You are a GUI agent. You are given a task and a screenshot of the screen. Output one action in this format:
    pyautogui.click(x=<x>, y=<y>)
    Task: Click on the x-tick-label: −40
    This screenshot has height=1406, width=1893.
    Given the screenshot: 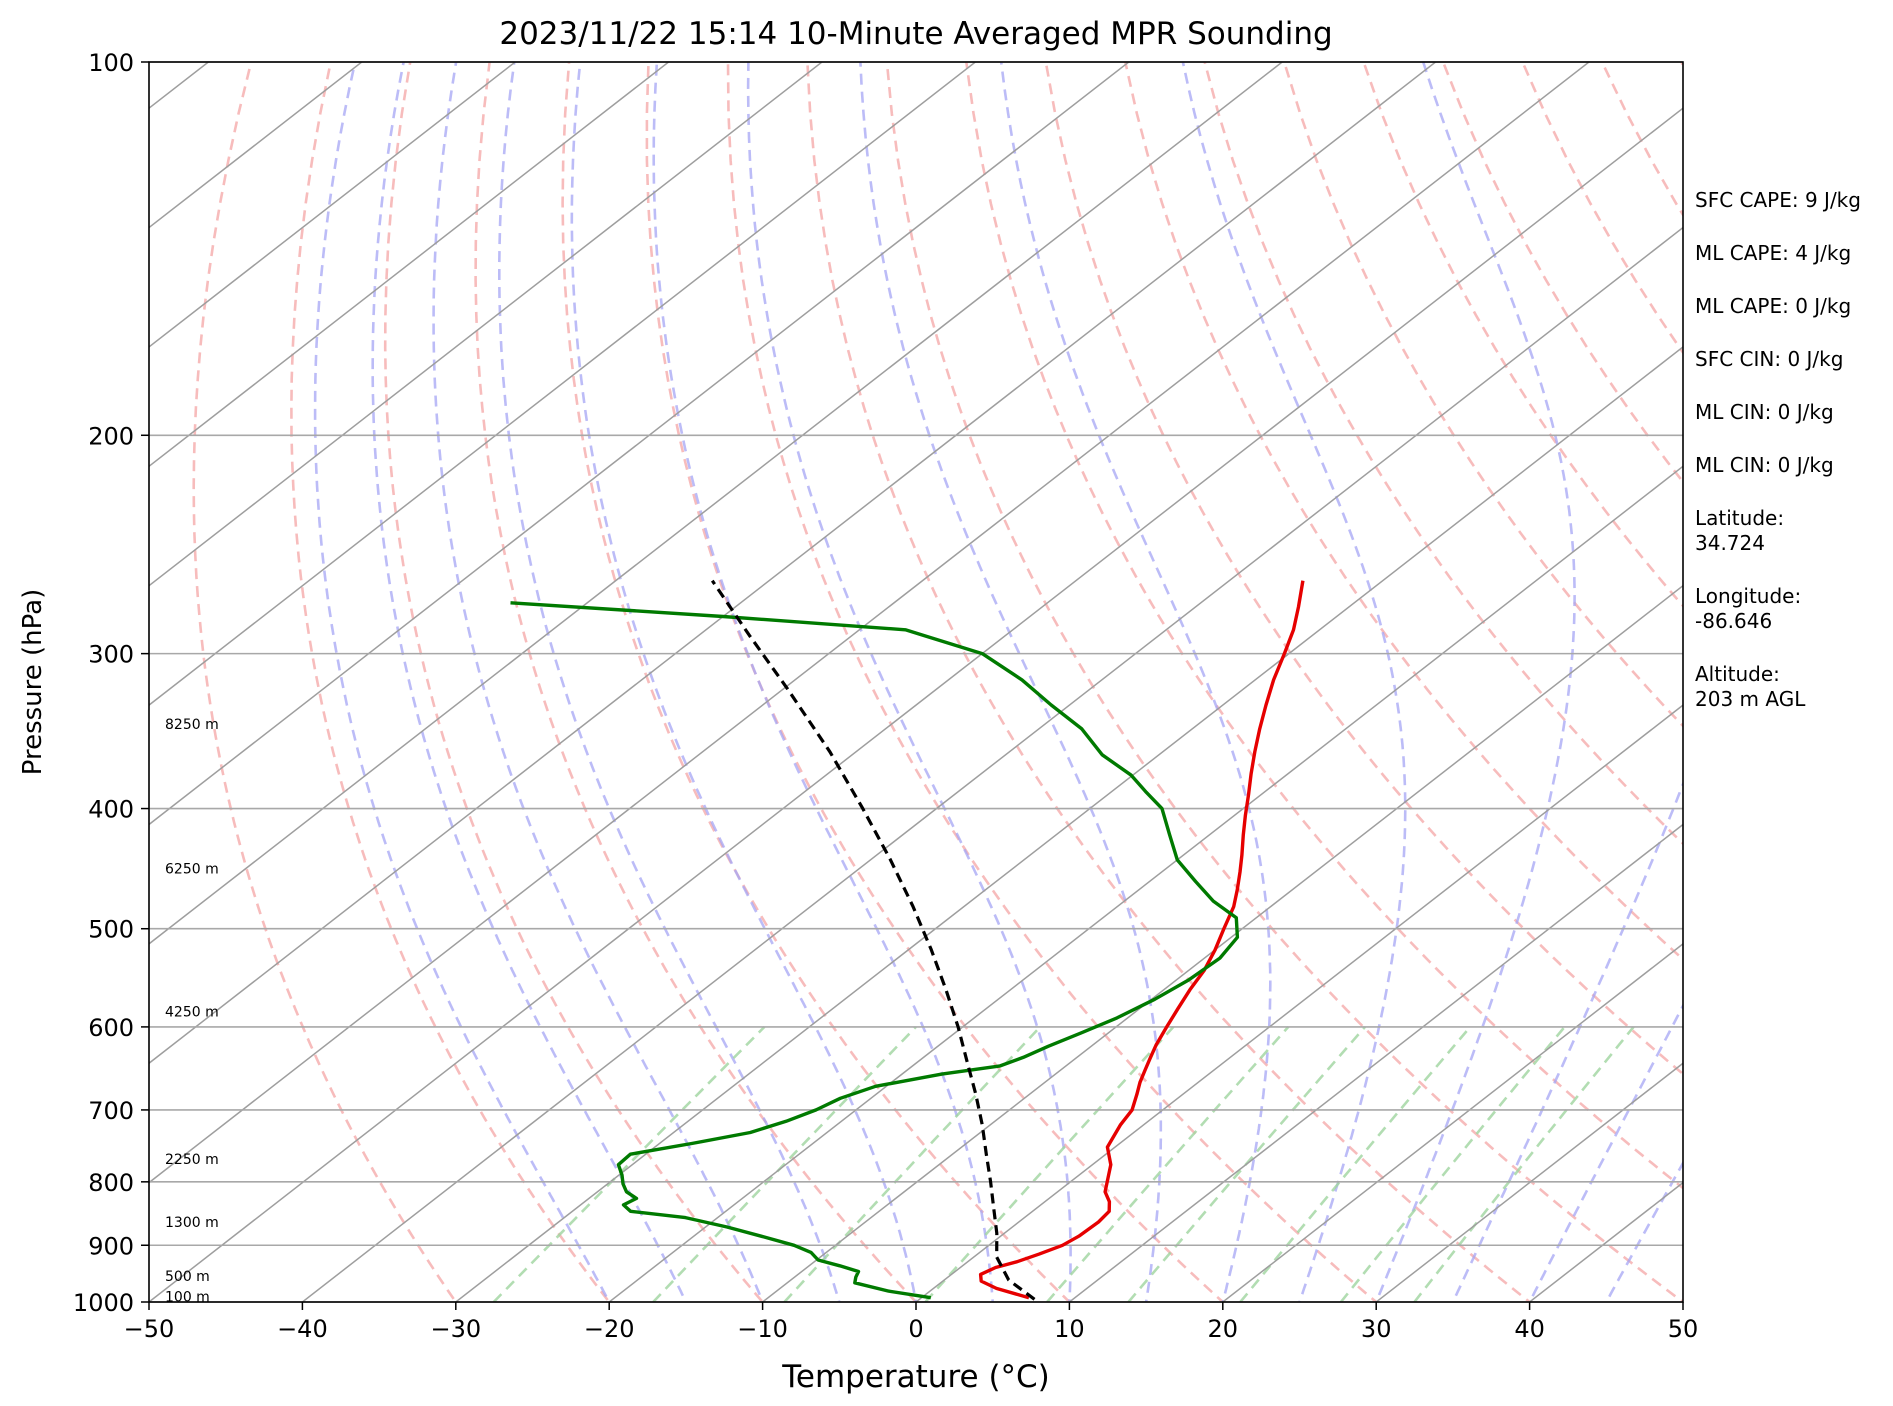 What is the action you would take?
    pyautogui.click(x=302, y=1329)
    